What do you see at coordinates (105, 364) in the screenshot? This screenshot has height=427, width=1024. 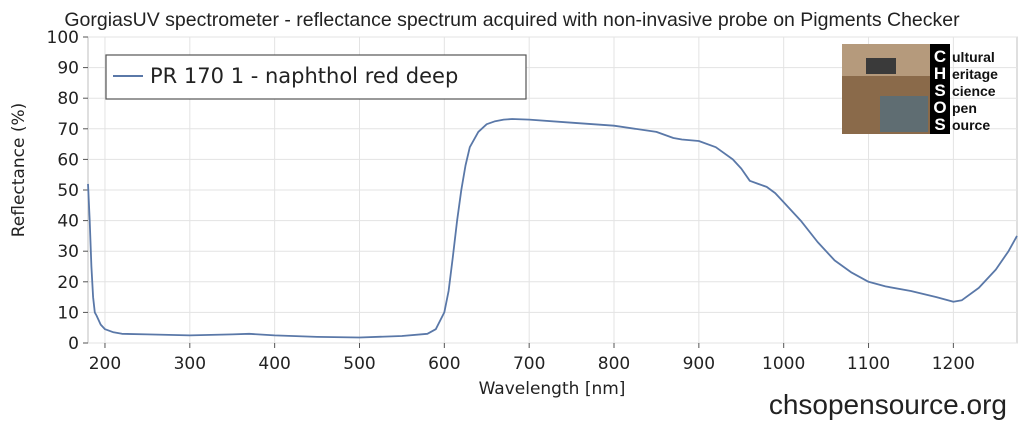 I see `x-tick-label: 200` at bounding box center [105, 364].